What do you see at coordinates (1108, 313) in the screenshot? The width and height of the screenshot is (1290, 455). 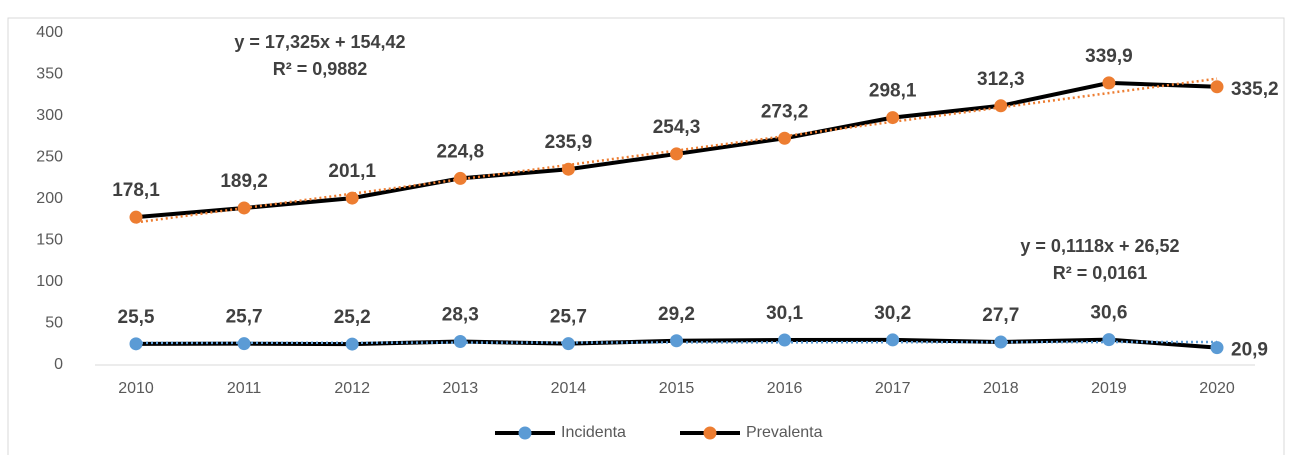 I see `data-label: 30,6` at bounding box center [1108, 313].